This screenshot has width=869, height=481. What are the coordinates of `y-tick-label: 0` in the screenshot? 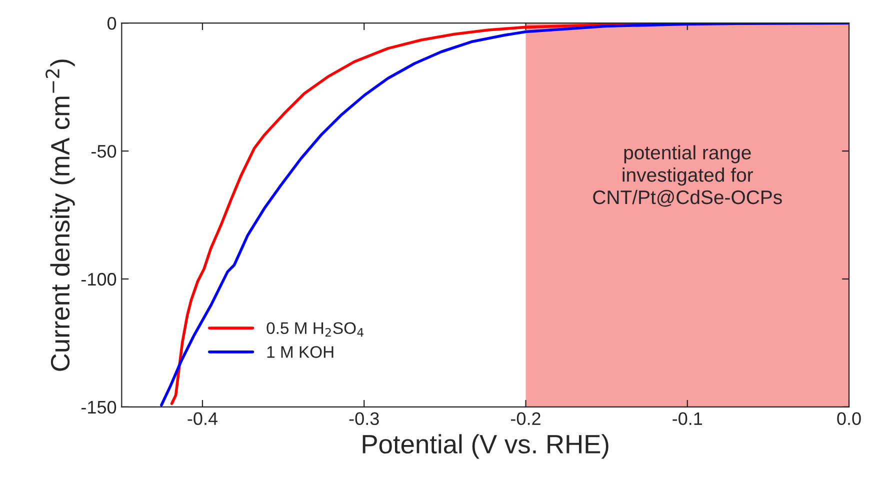 It's located at (111, 23).